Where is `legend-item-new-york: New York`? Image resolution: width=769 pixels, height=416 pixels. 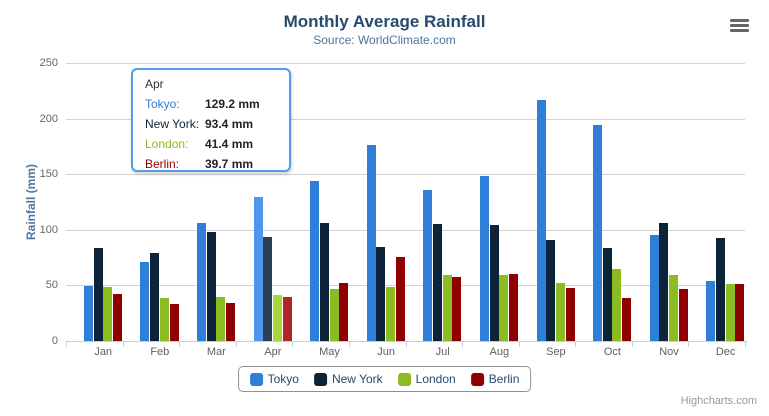 legend-item-new-york: New York is located at coordinates (348, 379).